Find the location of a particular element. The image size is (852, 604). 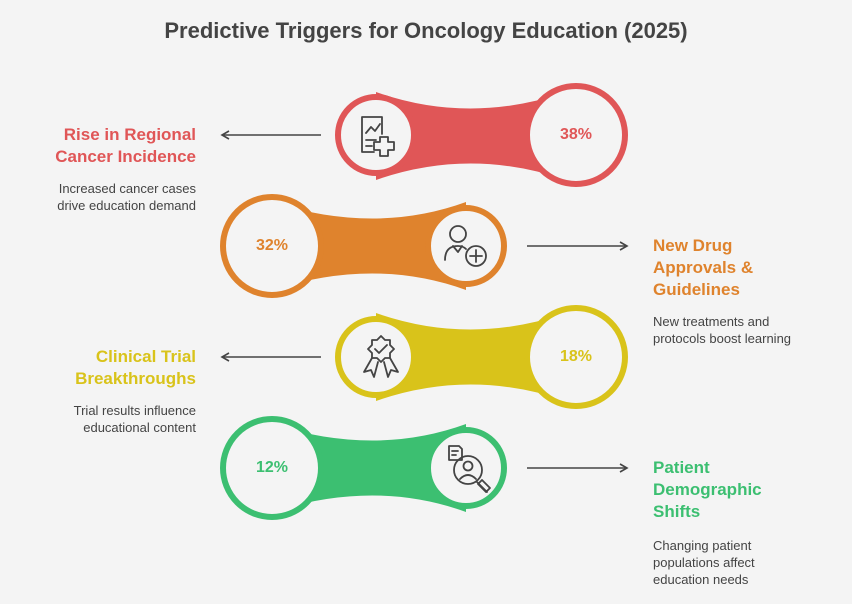

trigger-3-percent: 18% is located at coordinates (576, 356).